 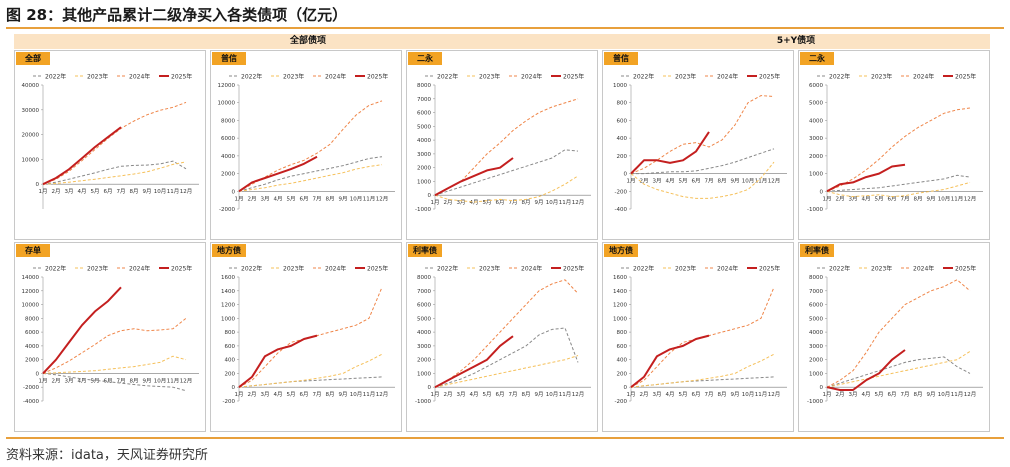 What do you see at coordinates (621, 58) in the screenshot?
I see `chart-title-tag: 普信` at bounding box center [621, 58].